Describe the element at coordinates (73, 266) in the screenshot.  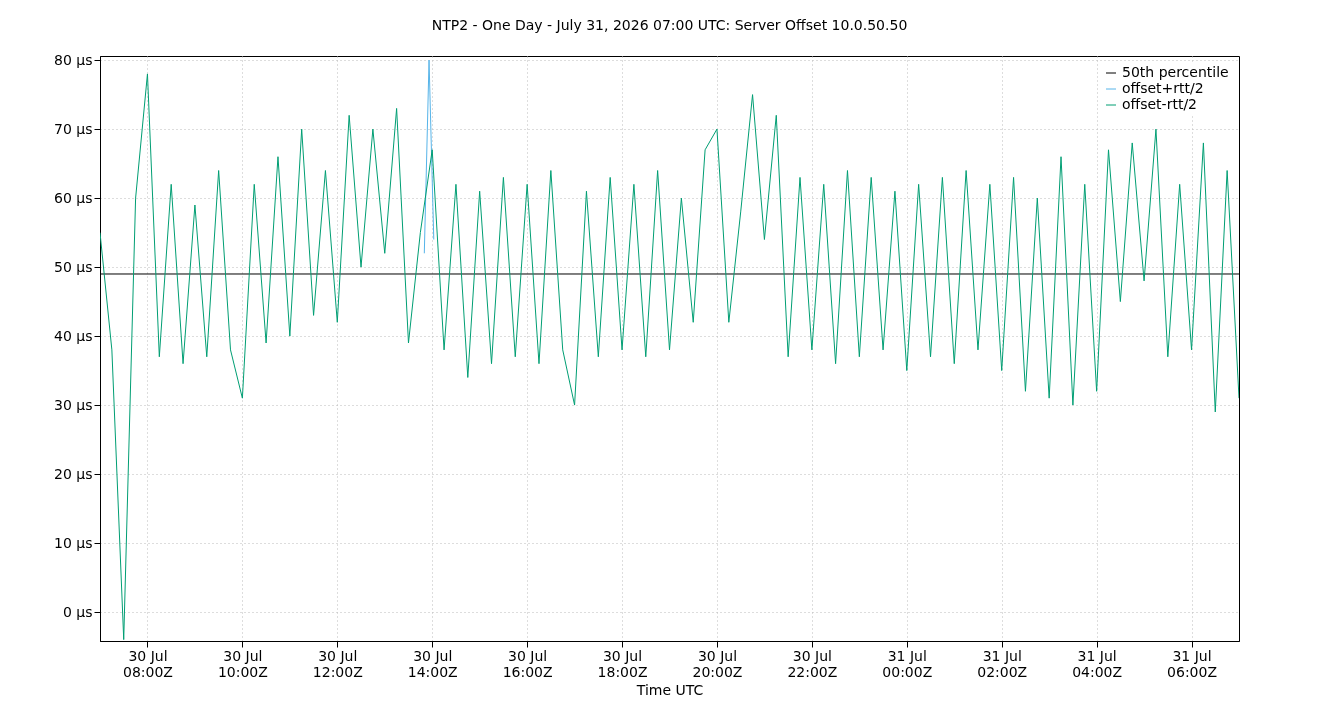
I see `y-tick-label: 50 µs` at that location.